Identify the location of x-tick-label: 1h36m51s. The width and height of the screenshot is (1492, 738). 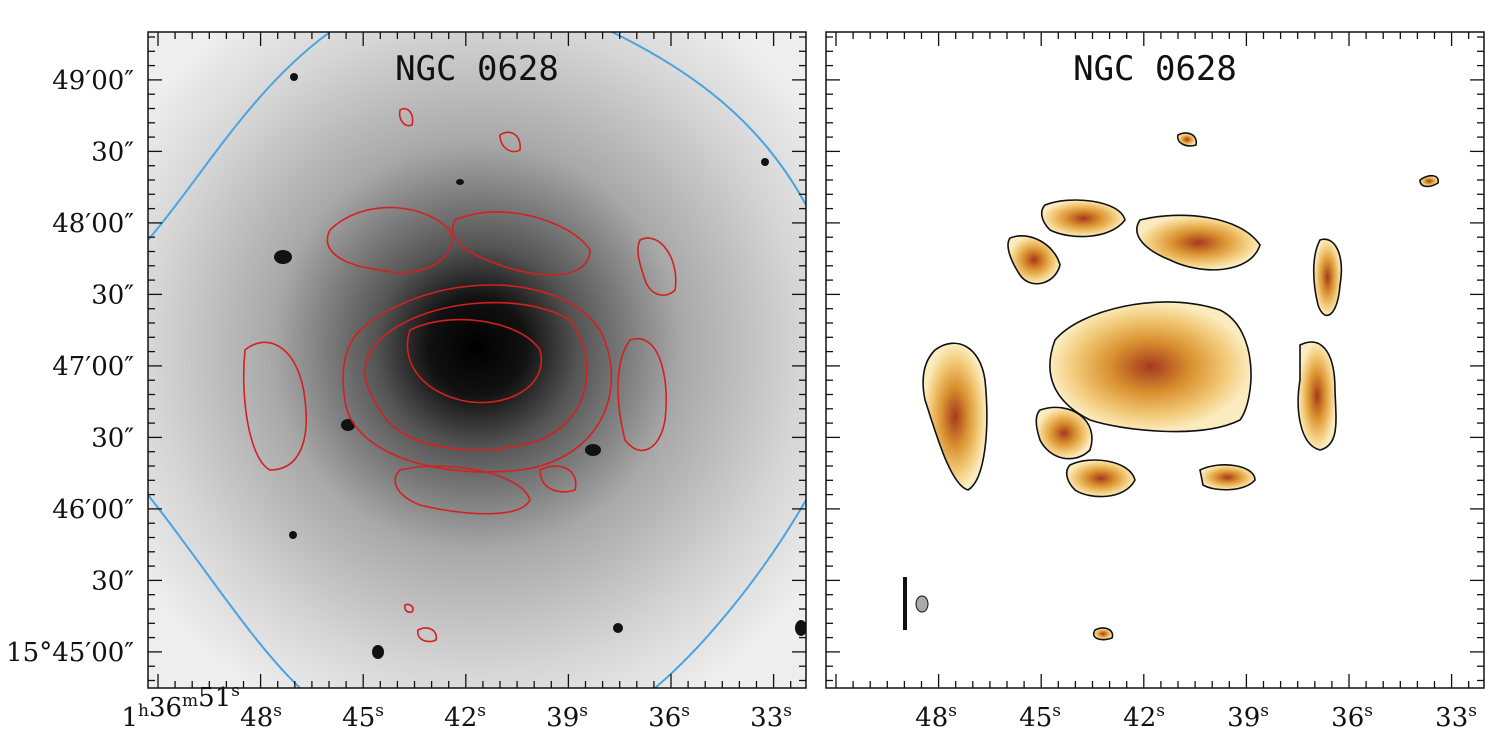
(180, 707).